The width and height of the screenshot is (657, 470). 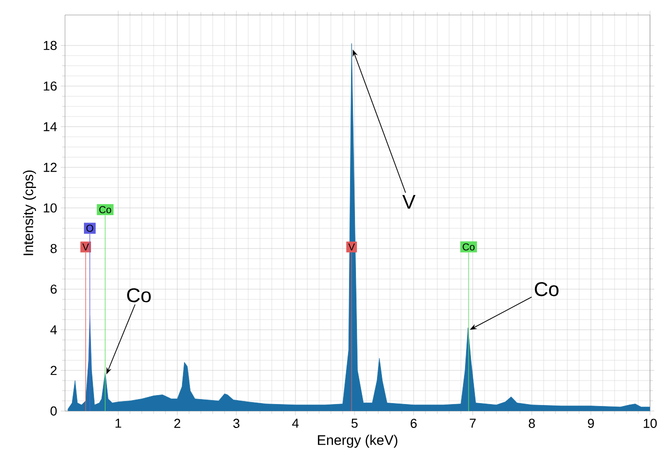 I want to click on x-tick-label: 1, so click(x=119, y=423).